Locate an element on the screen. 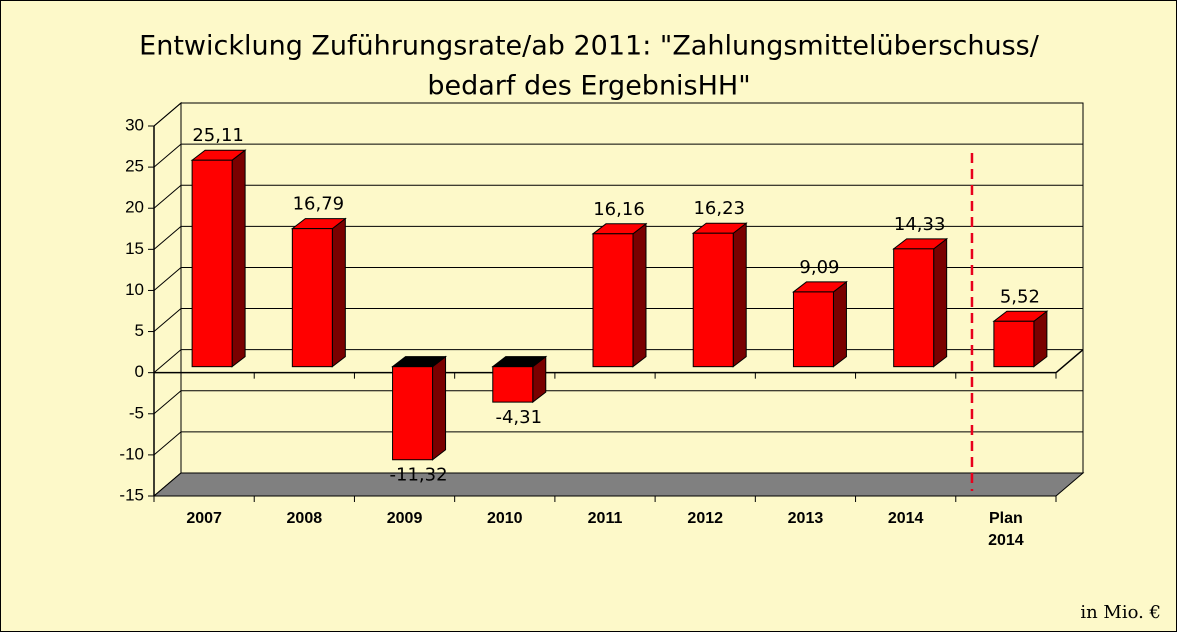  y-tick-label: 5 is located at coordinates (139, 330).